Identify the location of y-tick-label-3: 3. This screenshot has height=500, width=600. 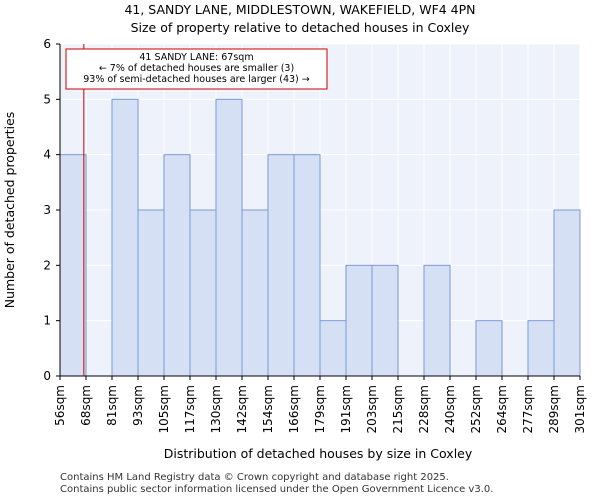
(47, 210).